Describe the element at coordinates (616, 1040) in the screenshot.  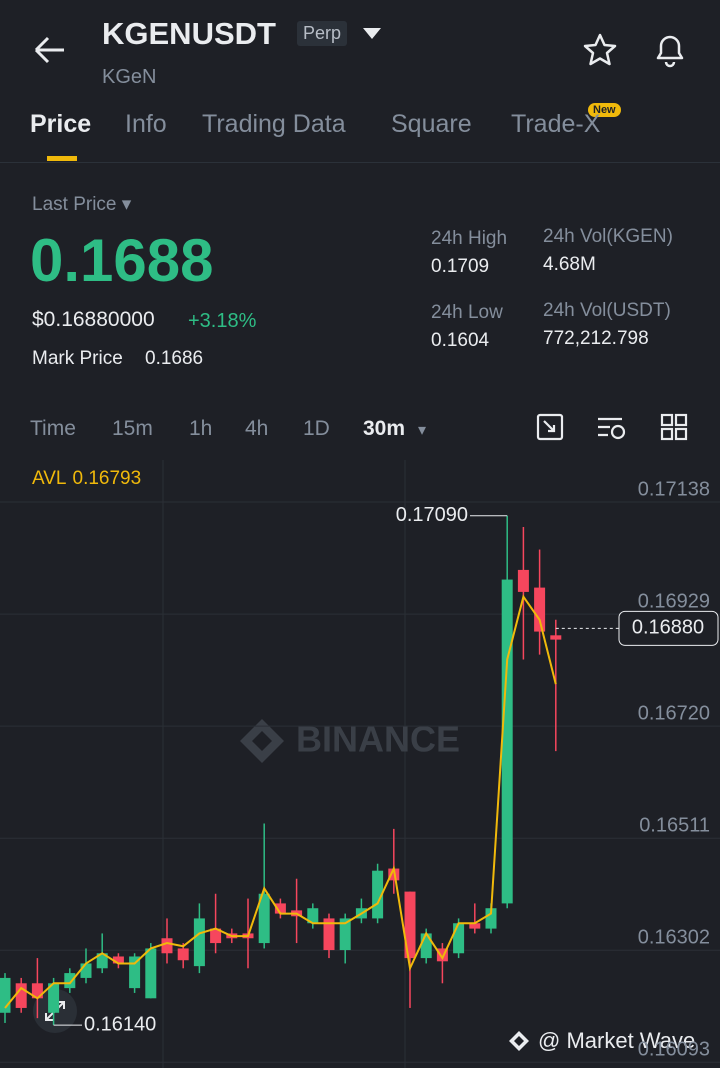
I see `credit: @ Market Wave` at that location.